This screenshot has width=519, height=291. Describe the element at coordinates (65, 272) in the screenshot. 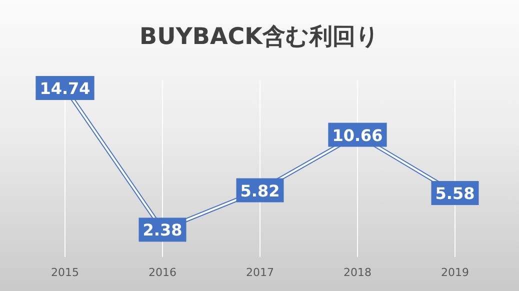

I see `x-tick-label: 2015` at that location.